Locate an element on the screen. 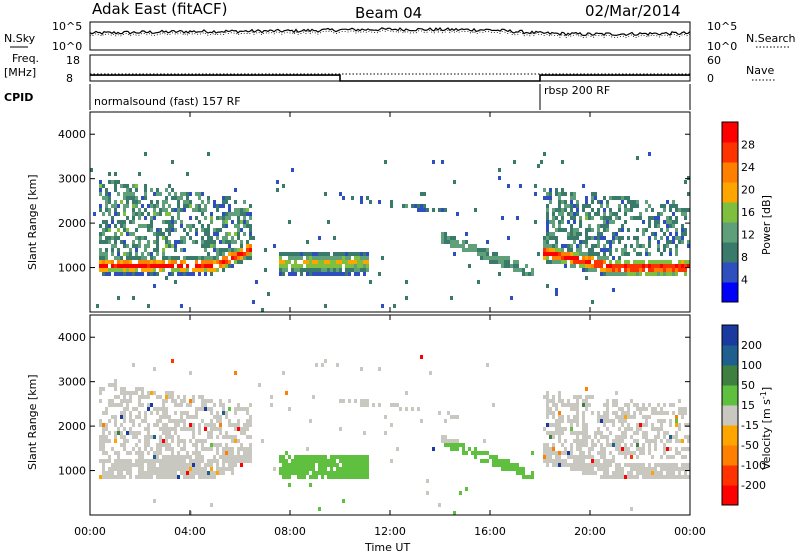  velocity-colorbar-tick: -100 is located at coordinates (753, 465).